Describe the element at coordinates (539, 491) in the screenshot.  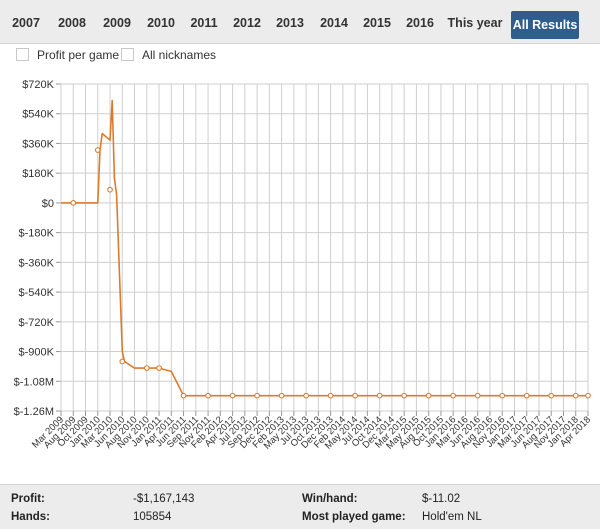
I see `watermark-logo` at that location.